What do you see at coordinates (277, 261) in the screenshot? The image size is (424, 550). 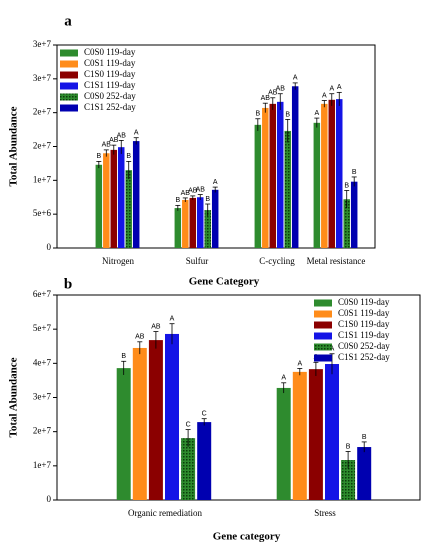 I see `x-tick-label: C-cycling` at bounding box center [277, 261].